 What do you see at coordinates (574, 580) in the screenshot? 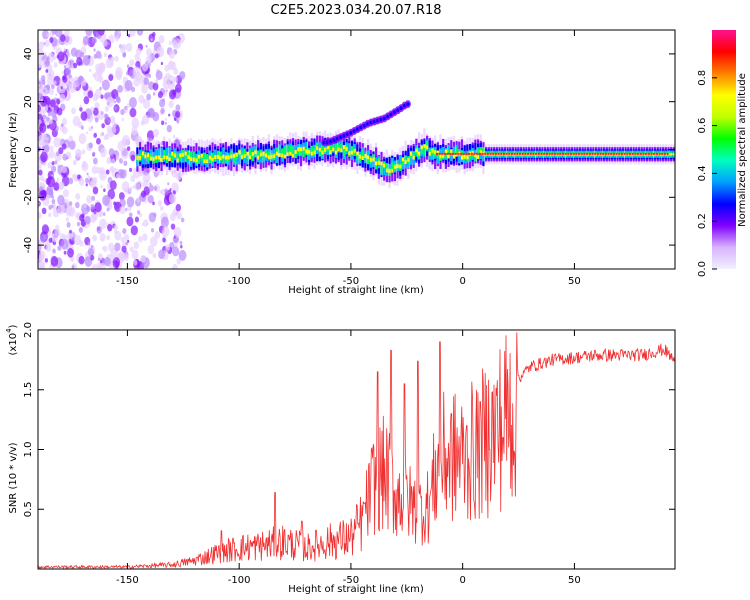
I see `x-tick-label: 50` at bounding box center [574, 580].